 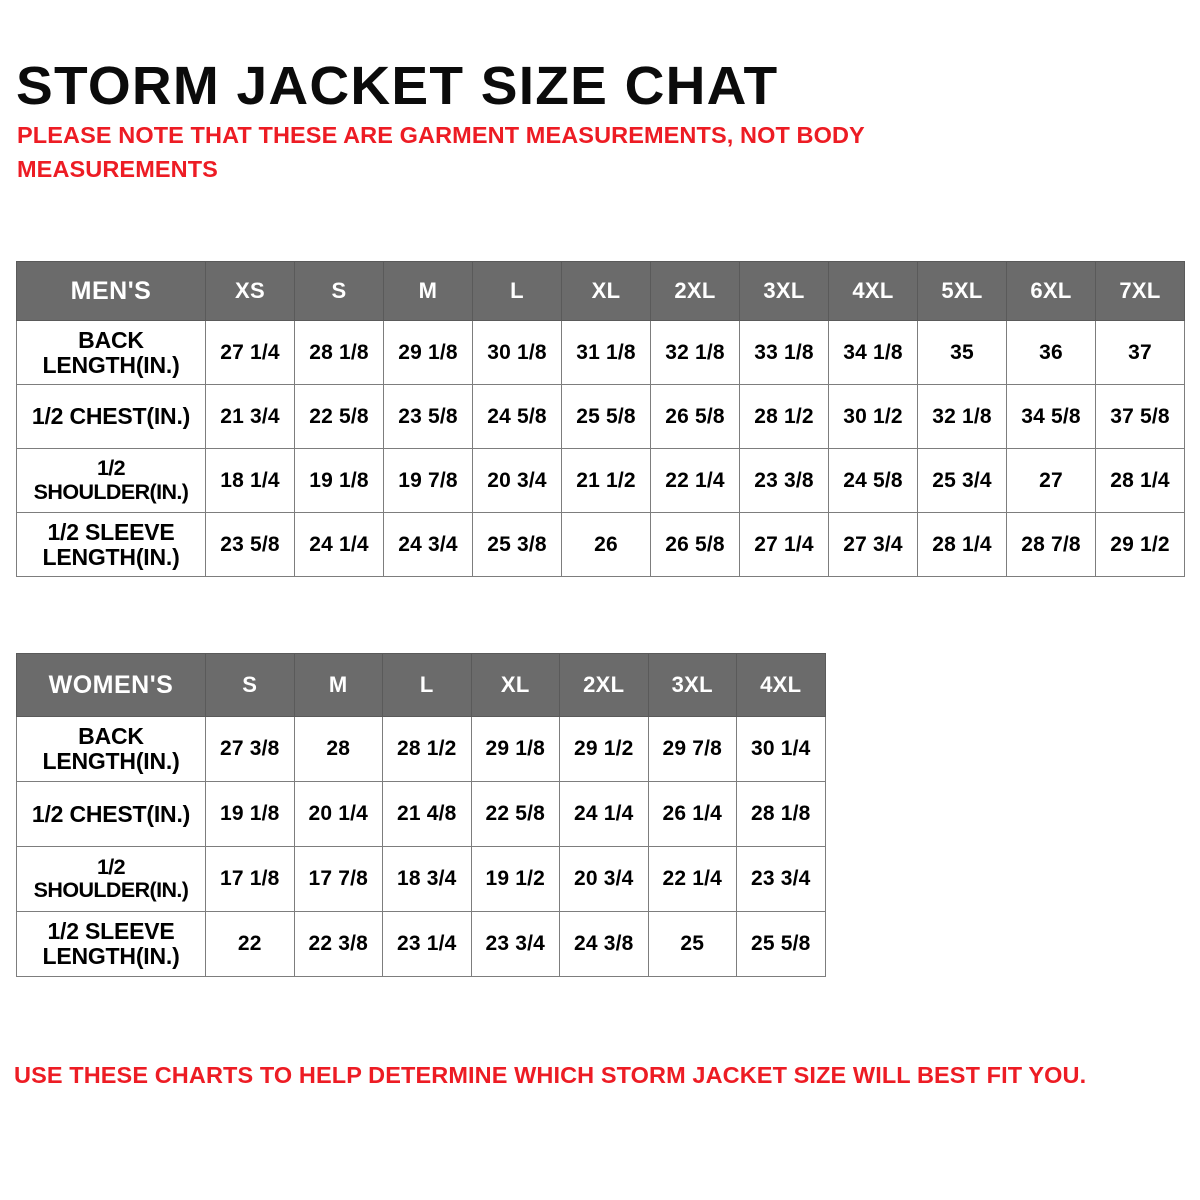 I want to click on womens-cell-3-3: 23 3/4, so click(x=515, y=944).